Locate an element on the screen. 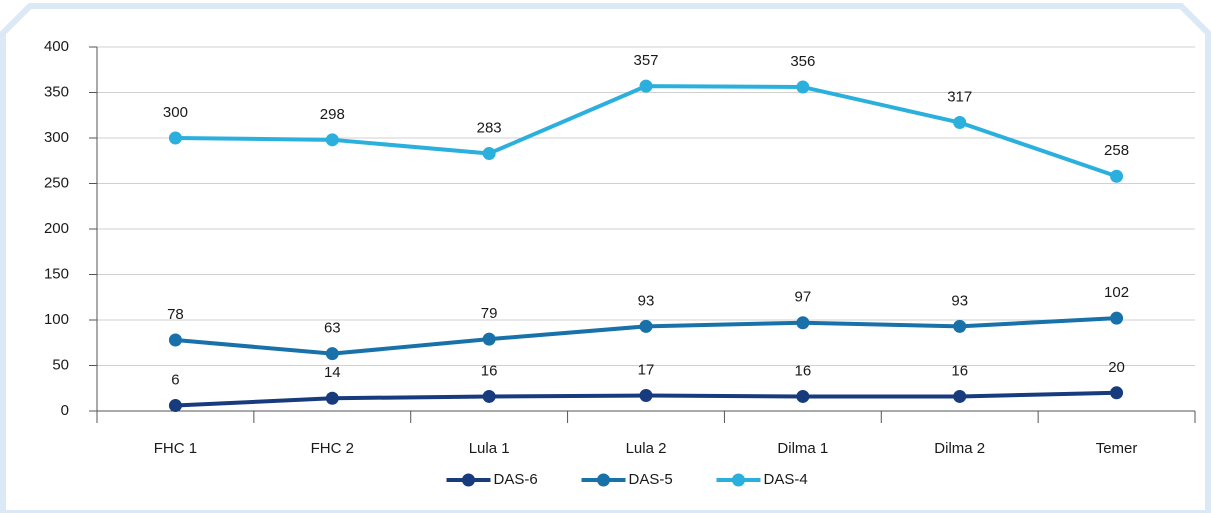 This screenshot has width=1211, height=513. x-tick-label: FHC 2 is located at coordinates (332, 448).